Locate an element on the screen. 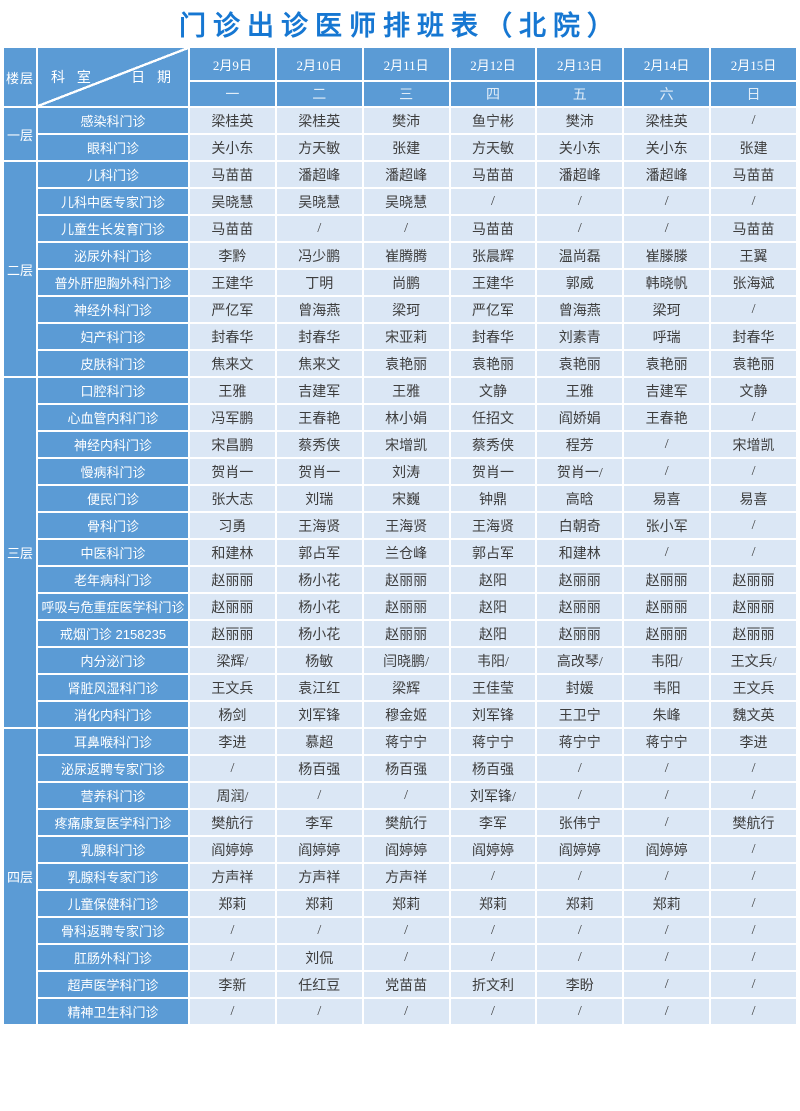 Image resolution: width=800 pixels, height=1111 pixels. schedule-cell: 袁江红 is located at coordinates (319, 687).